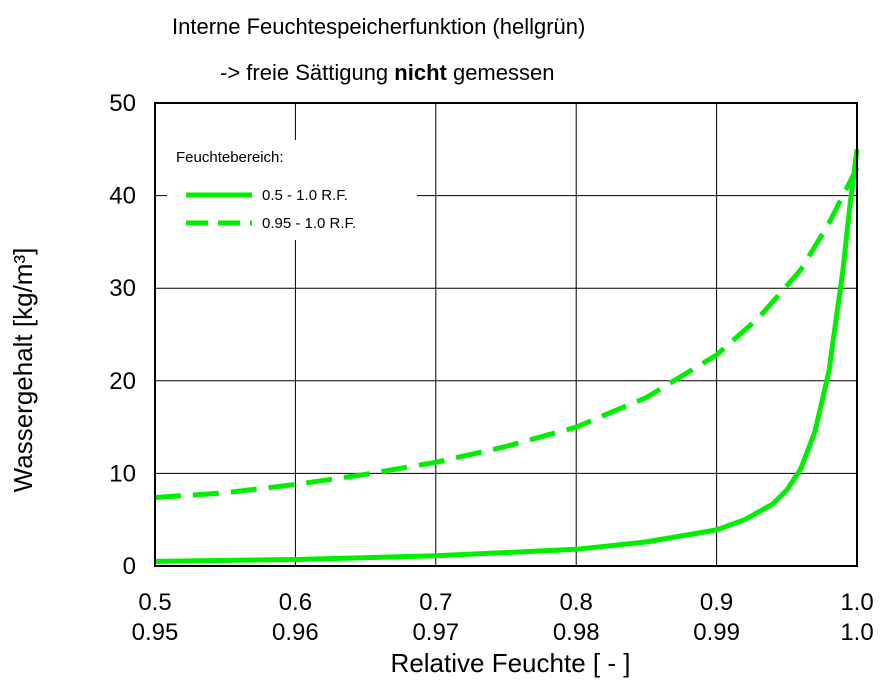 The image size is (881, 699). Describe the element at coordinates (122, 473) in the screenshot. I see `y-tick-label: 10` at that location.